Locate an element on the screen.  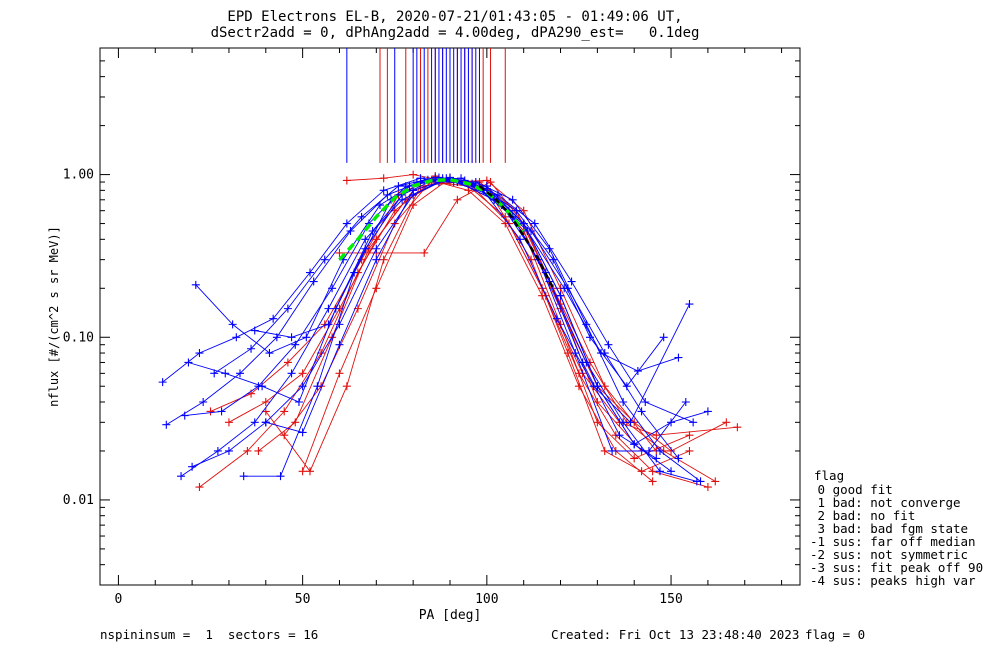
x-tick-label: 150 is located at coordinates (670, 599).